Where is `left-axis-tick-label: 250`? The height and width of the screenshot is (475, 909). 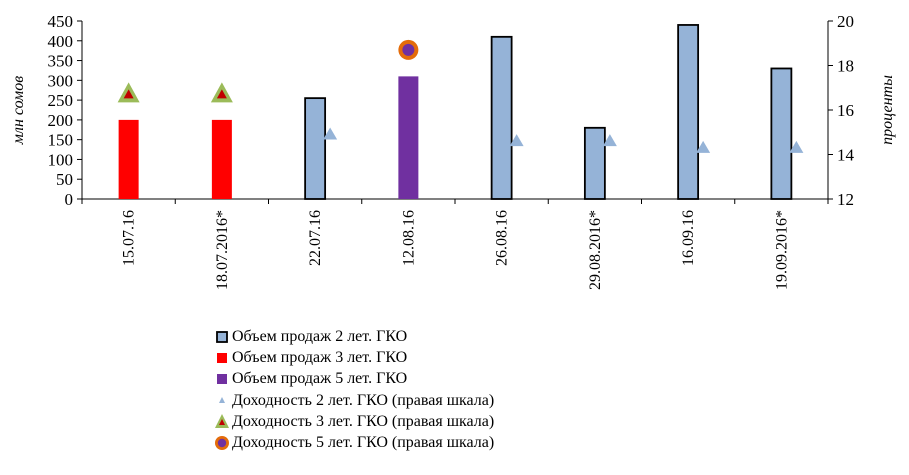 left-axis-tick-label: 250 is located at coordinates (61, 100).